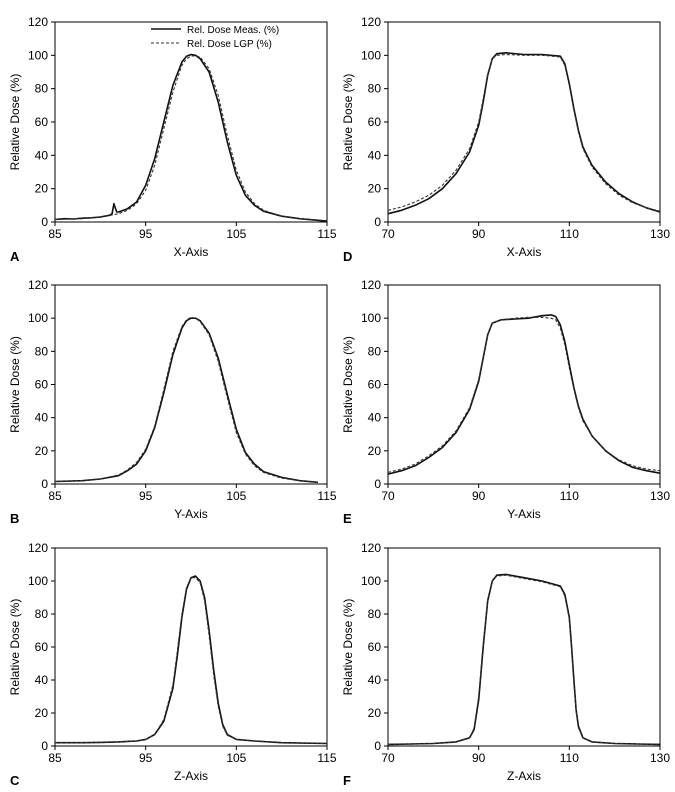 Image resolution: width=675 pixels, height=792 pixels. Describe the element at coordinates (14, 518) in the screenshot. I see `panel-letter: B` at that location.